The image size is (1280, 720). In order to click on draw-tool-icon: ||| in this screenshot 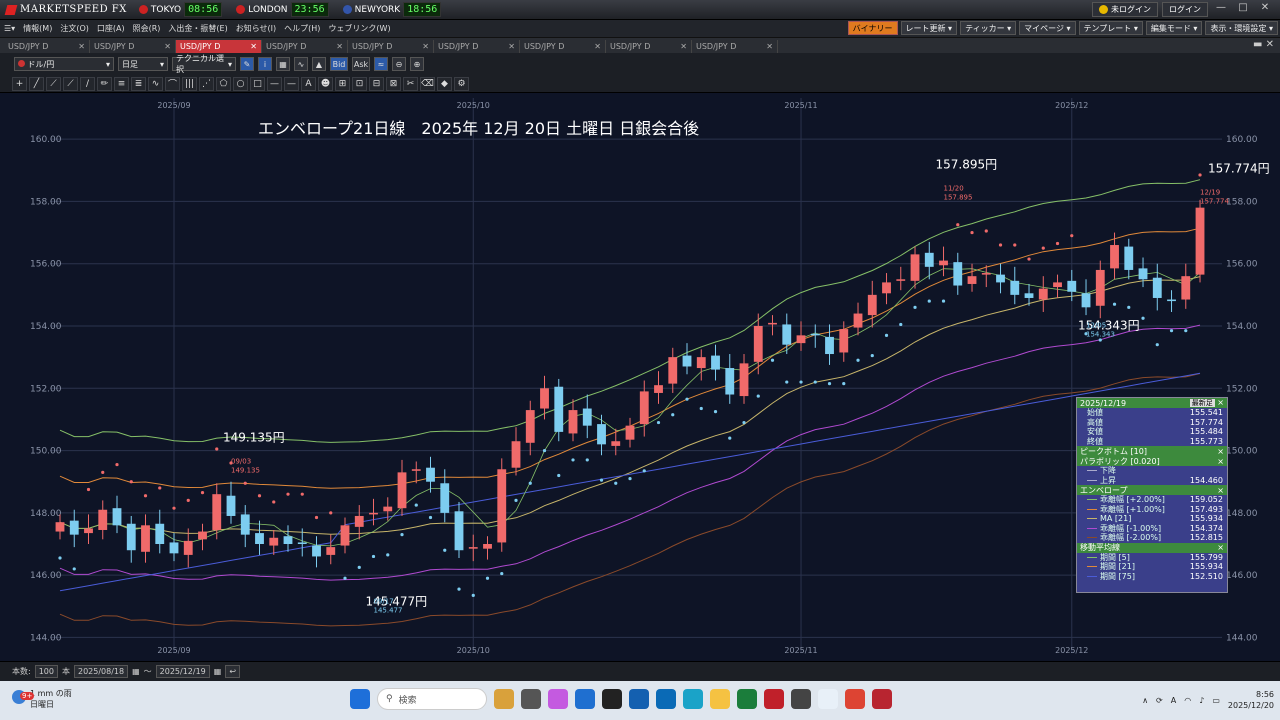, I will do `click(189, 83)`.